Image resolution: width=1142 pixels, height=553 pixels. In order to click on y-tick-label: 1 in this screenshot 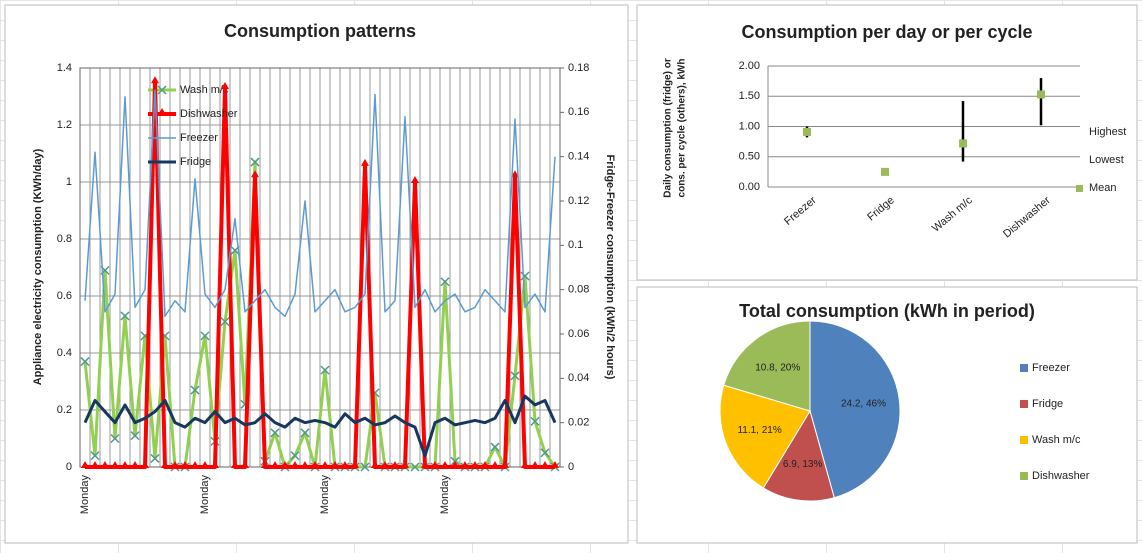, I will do `click(69, 182)`.